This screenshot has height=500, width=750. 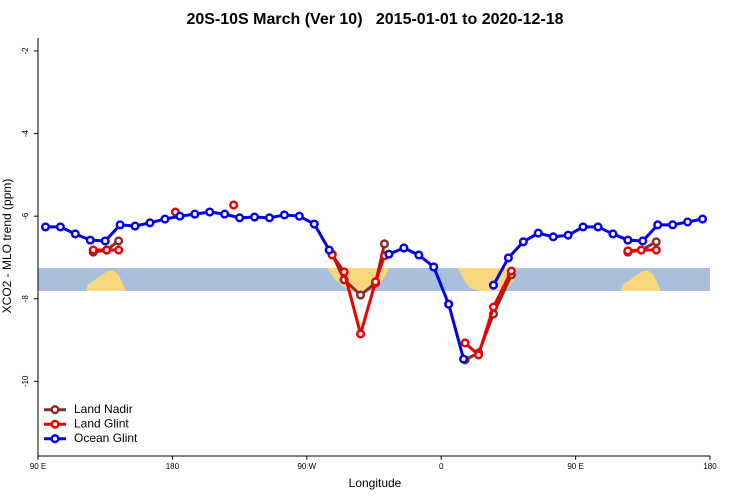 What do you see at coordinates (25, 299) in the screenshot?
I see `y-tick-label: -8` at bounding box center [25, 299].